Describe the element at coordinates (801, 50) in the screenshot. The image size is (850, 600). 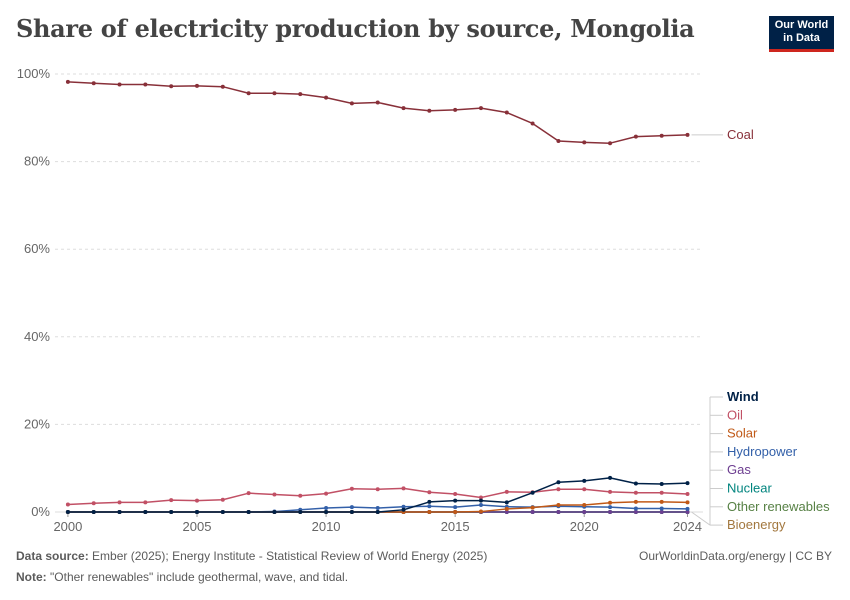
I see `logo-accent-bar` at that location.